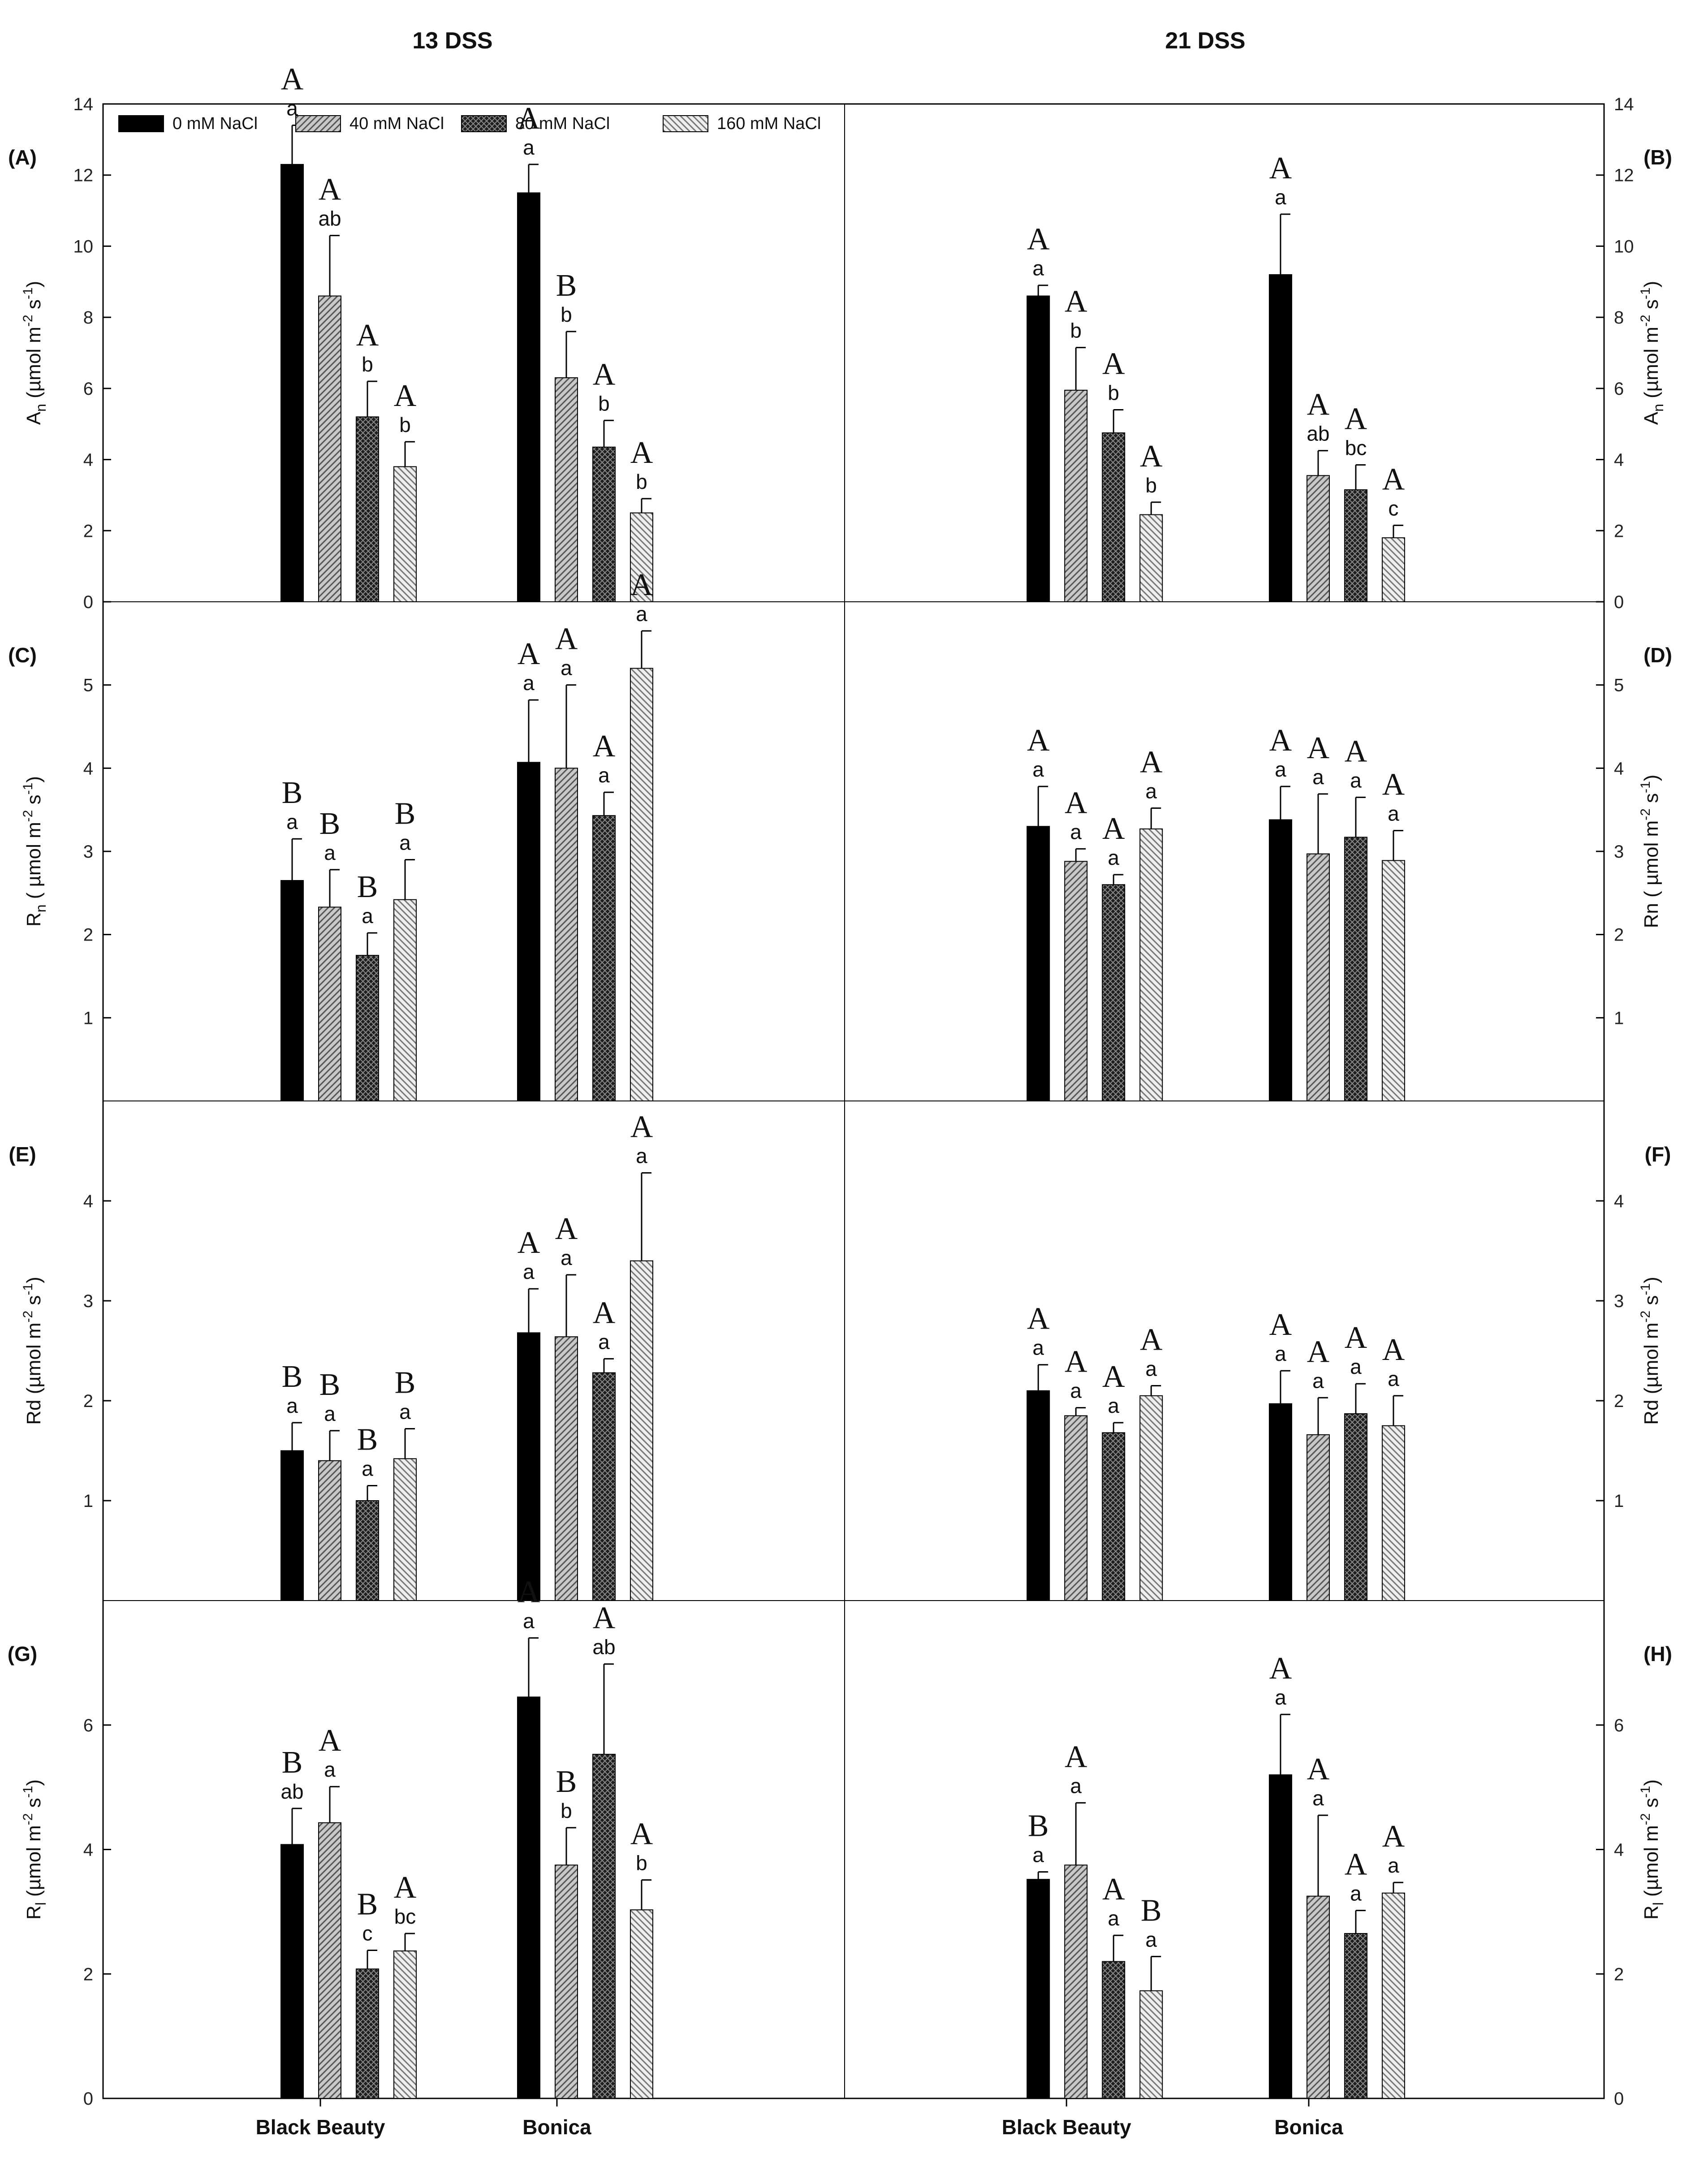 This screenshot has width=1708, height=2158. What do you see at coordinates (22, 655) in the screenshot?
I see `panel-label: (C)` at bounding box center [22, 655].